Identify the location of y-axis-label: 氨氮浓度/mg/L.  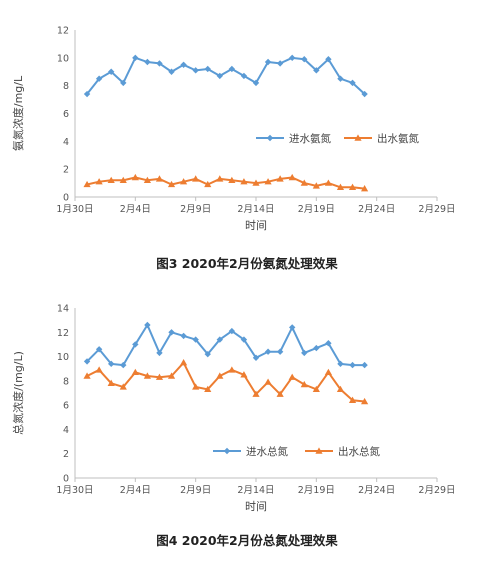
(18, 113).